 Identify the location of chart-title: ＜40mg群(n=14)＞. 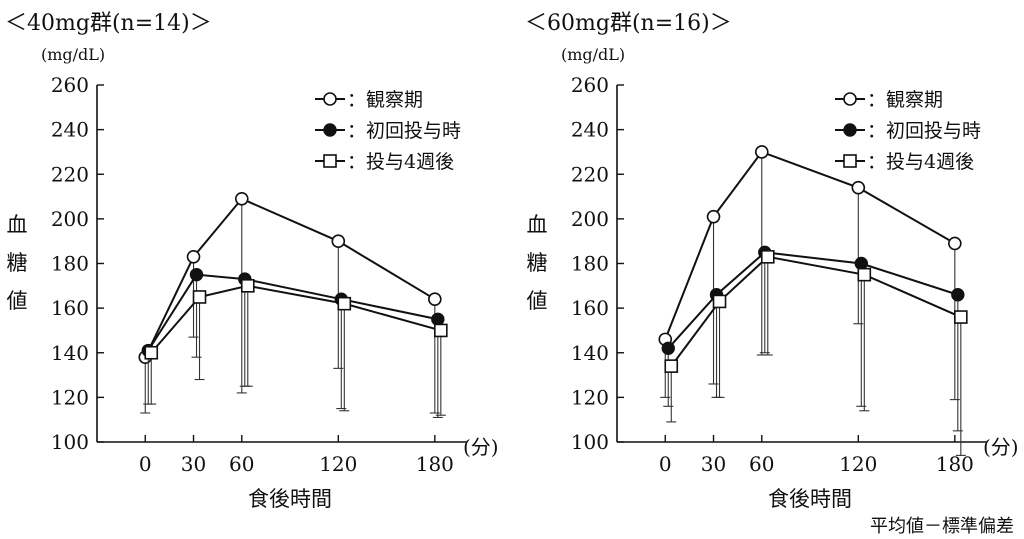
(108, 23).